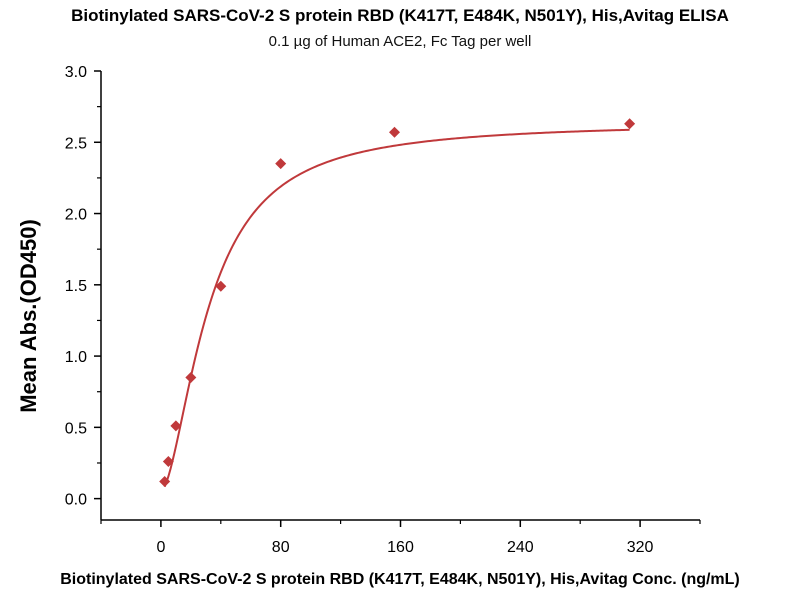 Image resolution: width=800 pixels, height=600 pixels. I want to click on x-tick-label: 80, so click(281, 547).